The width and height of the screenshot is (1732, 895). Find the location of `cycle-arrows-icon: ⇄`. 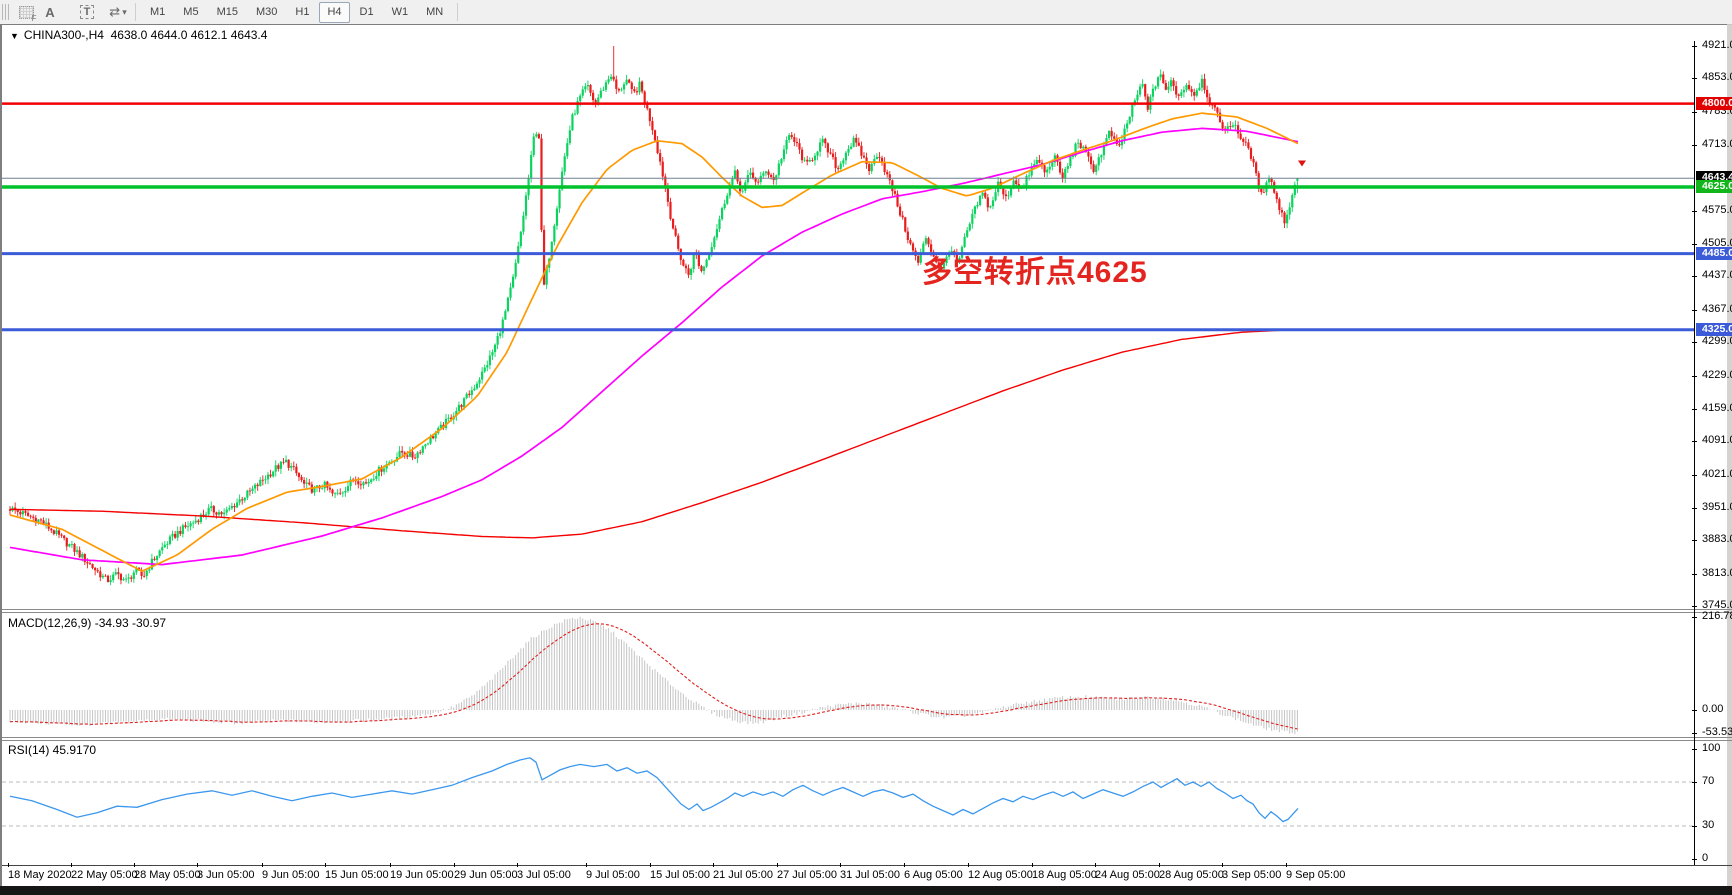

cycle-arrows-icon: ⇄ is located at coordinates (115, 11).